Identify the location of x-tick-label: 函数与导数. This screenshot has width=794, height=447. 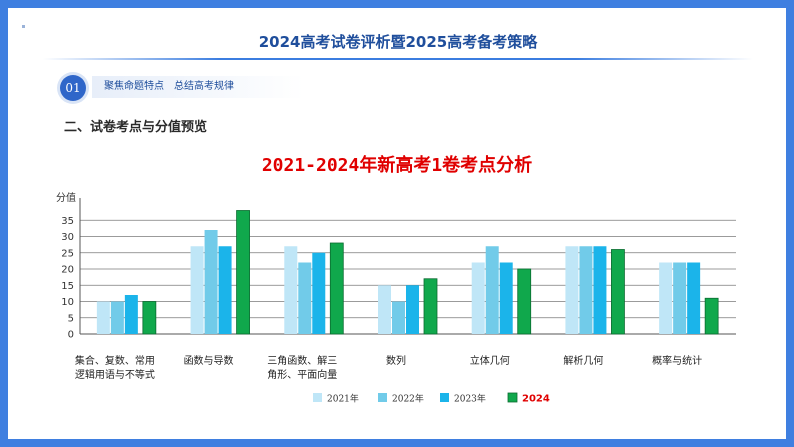
(209, 360).